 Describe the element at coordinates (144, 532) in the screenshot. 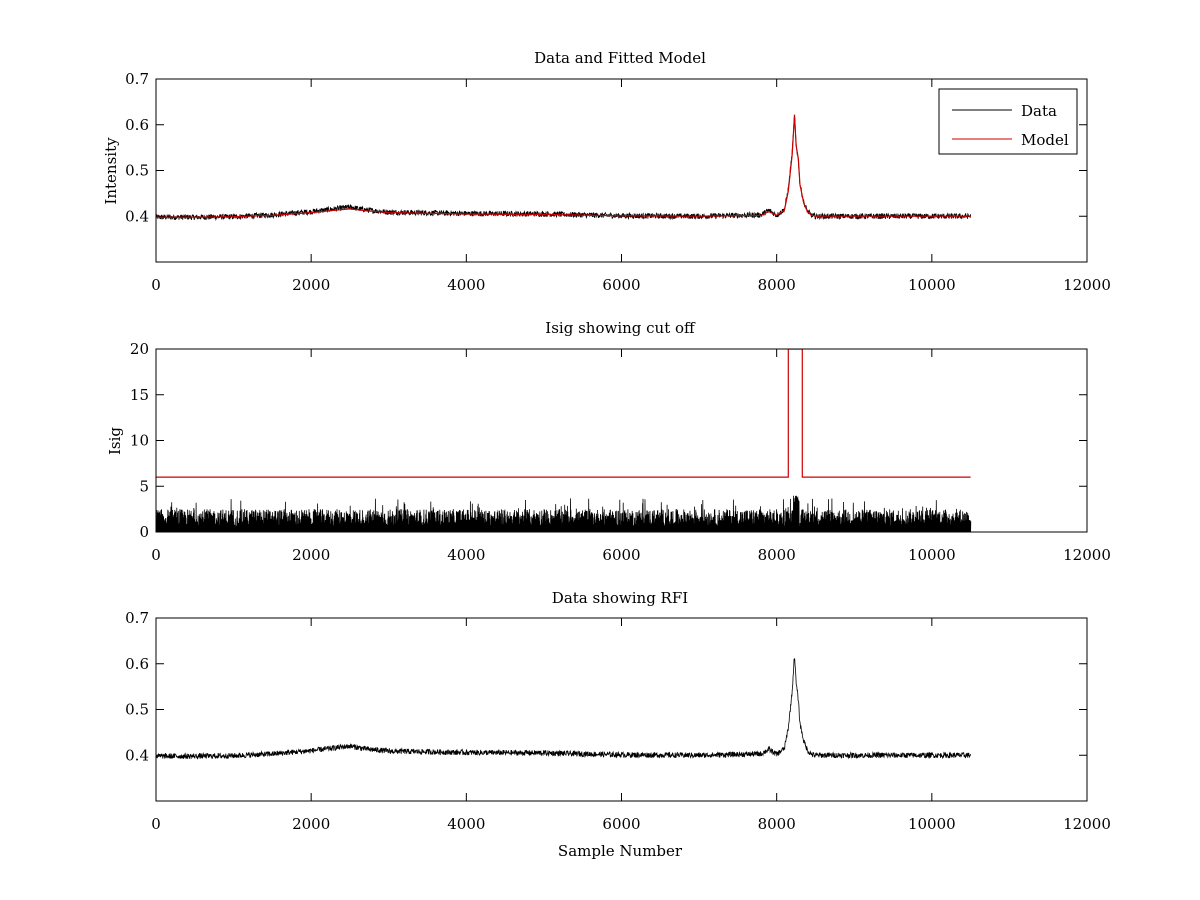

I see `y-tick-label: 0` at that location.